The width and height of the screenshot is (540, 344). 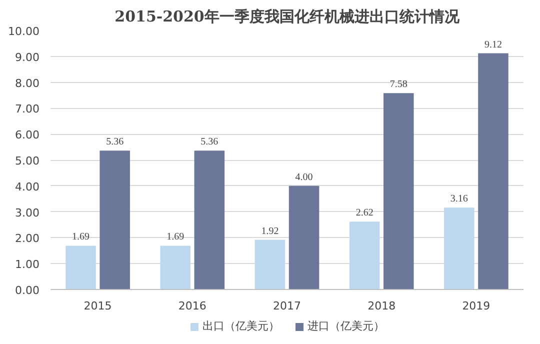 What do you see at coordinates (287, 17) in the screenshot?
I see `chart-title: 2015-2020年一季度我国化纤机械进出口统计情况` at bounding box center [287, 17].